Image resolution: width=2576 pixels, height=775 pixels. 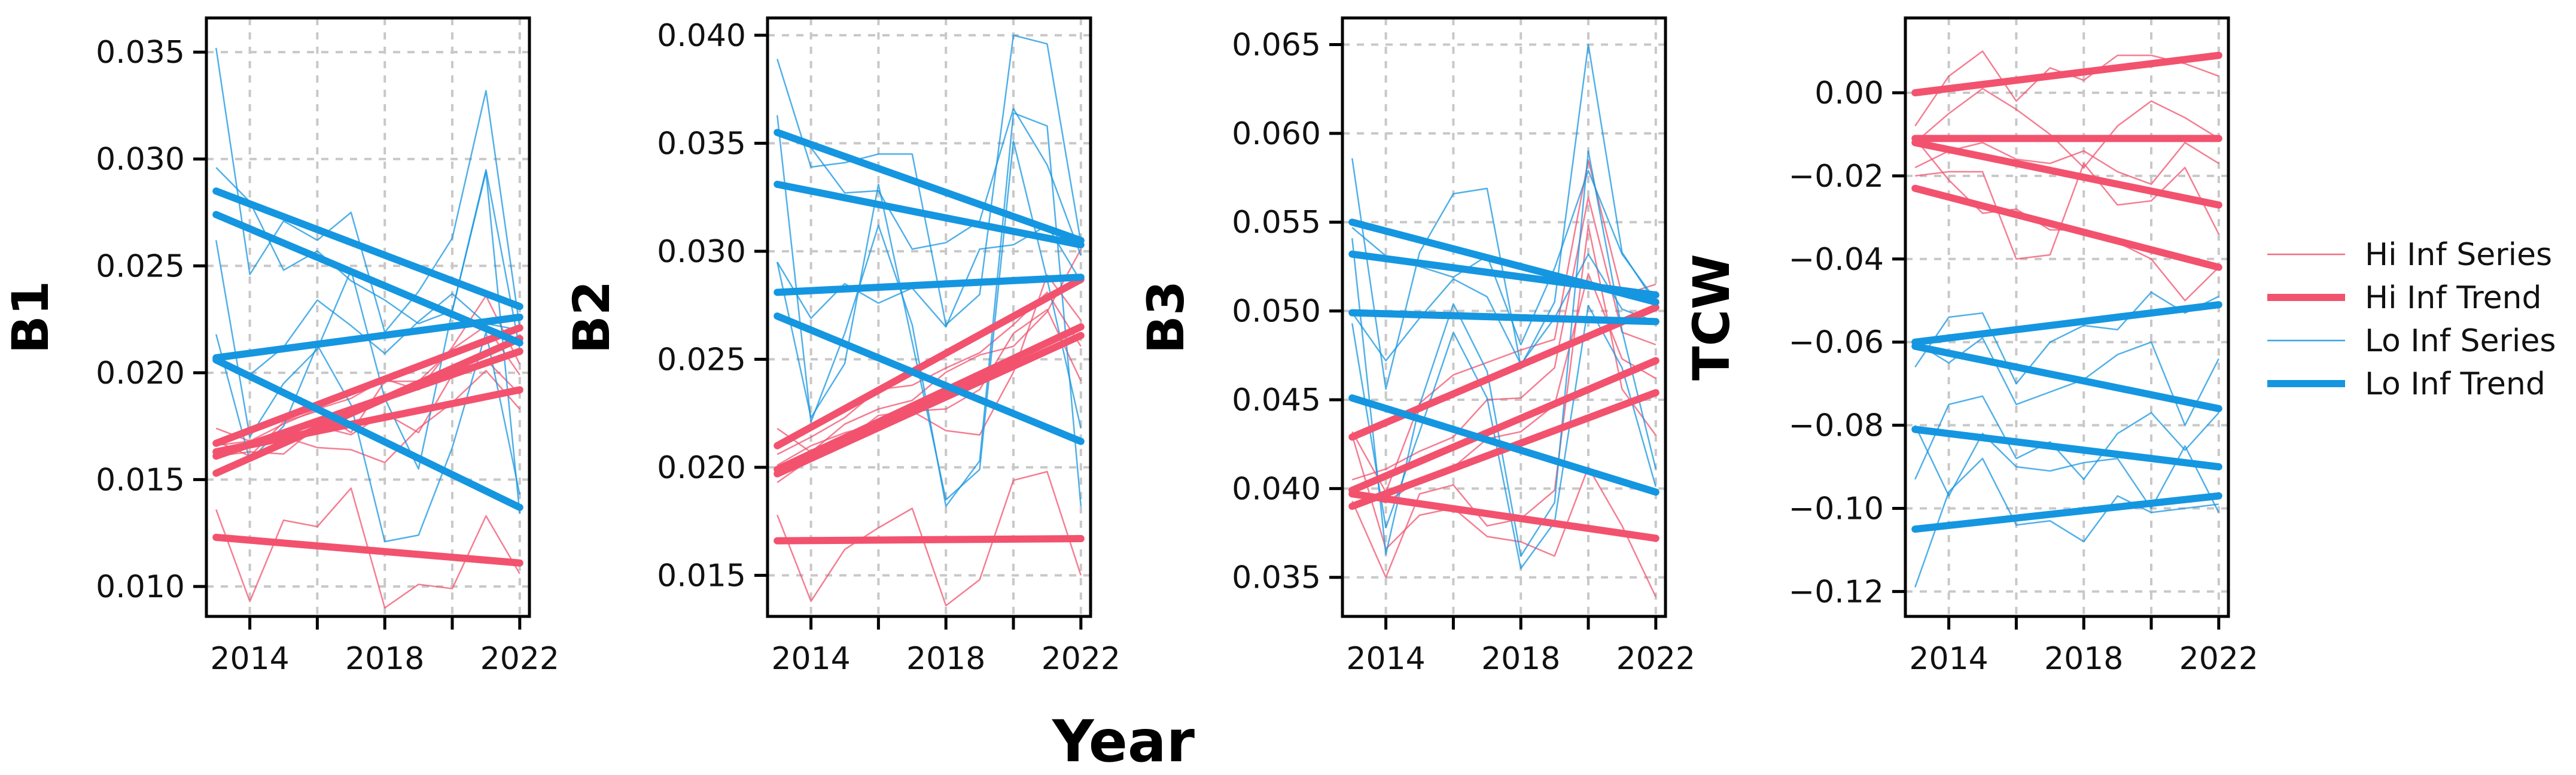 What do you see at coordinates (1711, 317) in the screenshot?
I see `y-axis-label: TCW` at bounding box center [1711, 317].